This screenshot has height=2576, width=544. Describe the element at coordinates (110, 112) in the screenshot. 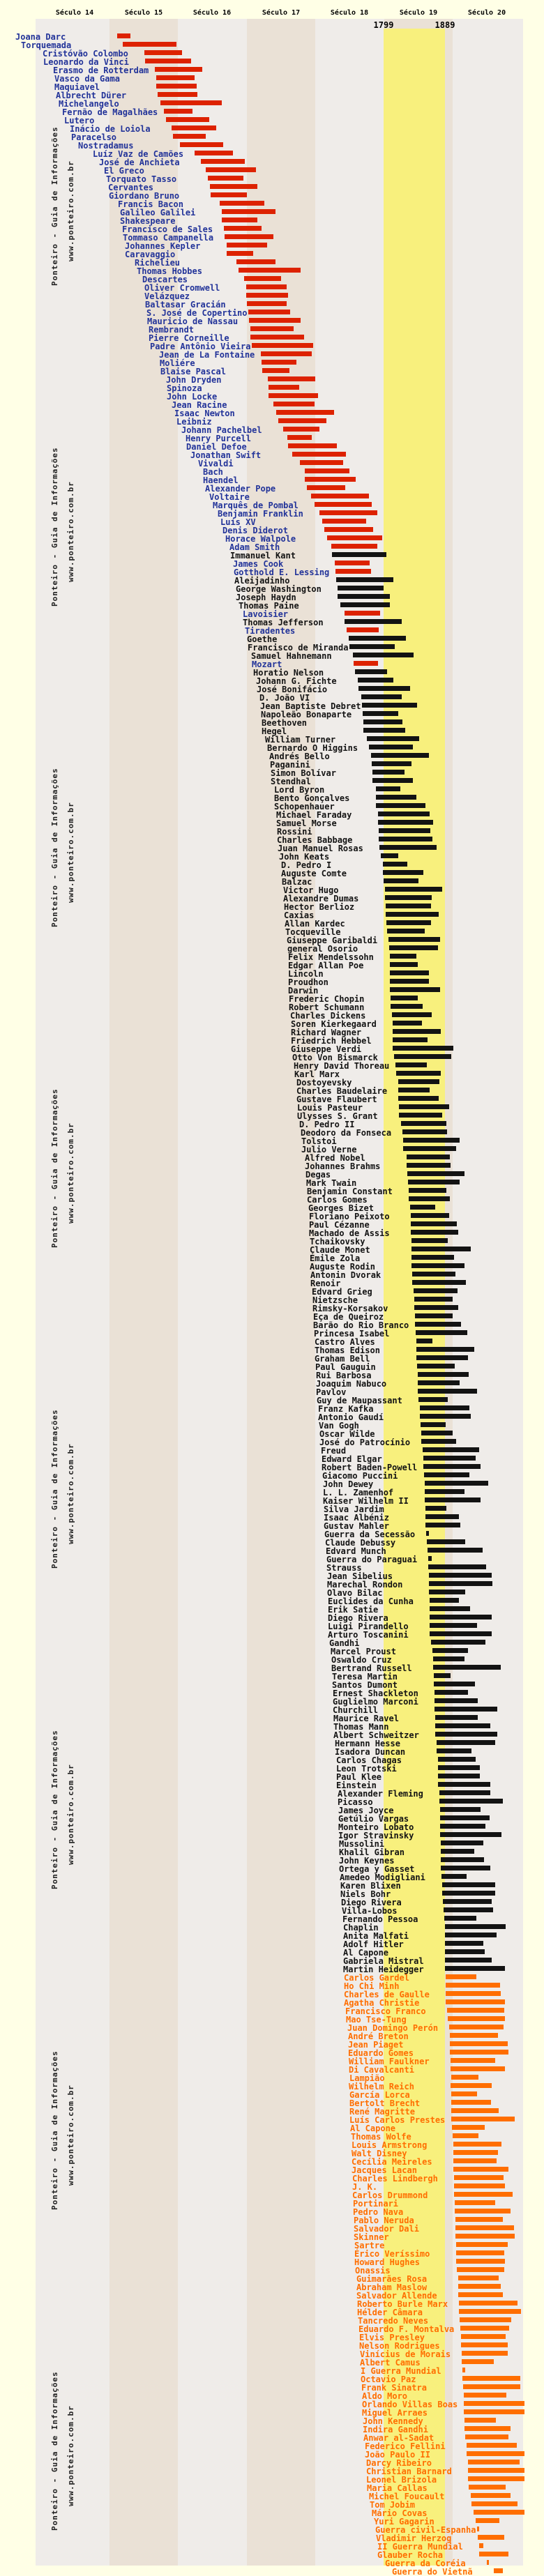

I see `person-label: Fernão de Magalhães` at that location.